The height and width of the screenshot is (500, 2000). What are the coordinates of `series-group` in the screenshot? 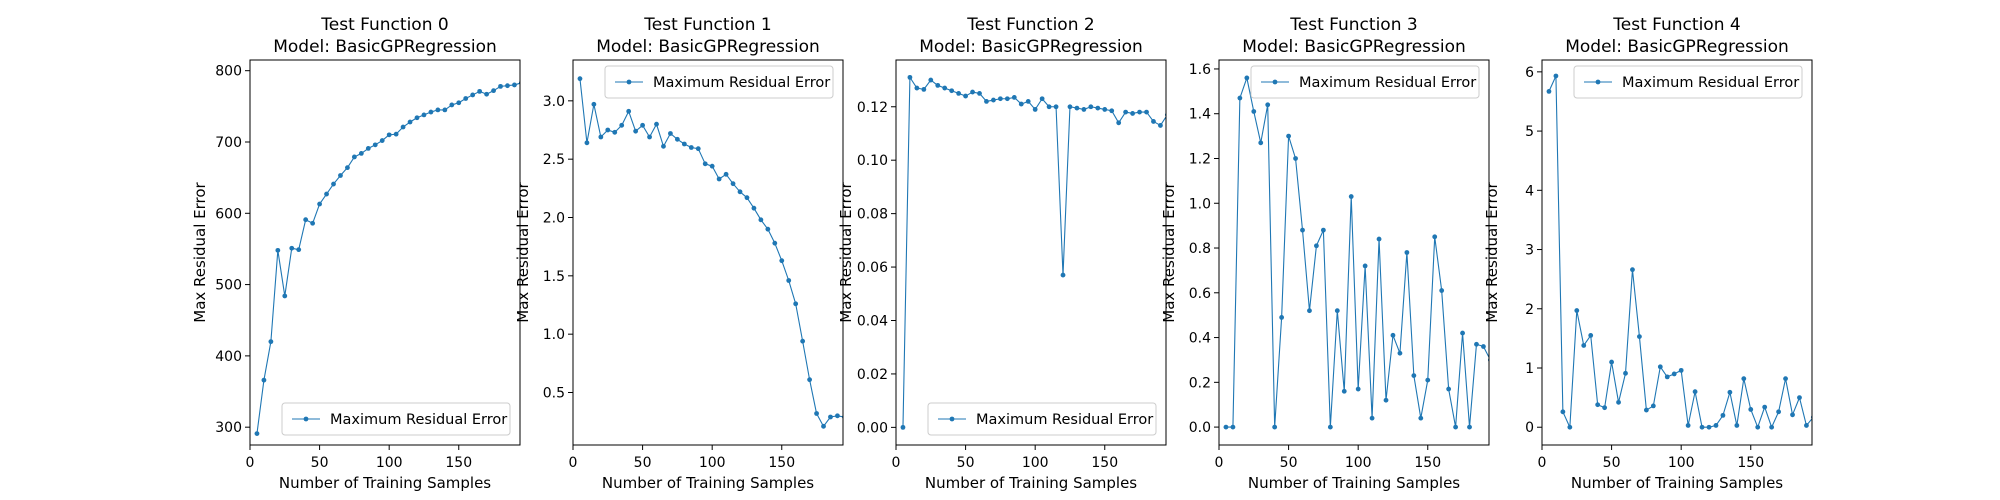 It's located at (1356, 252).